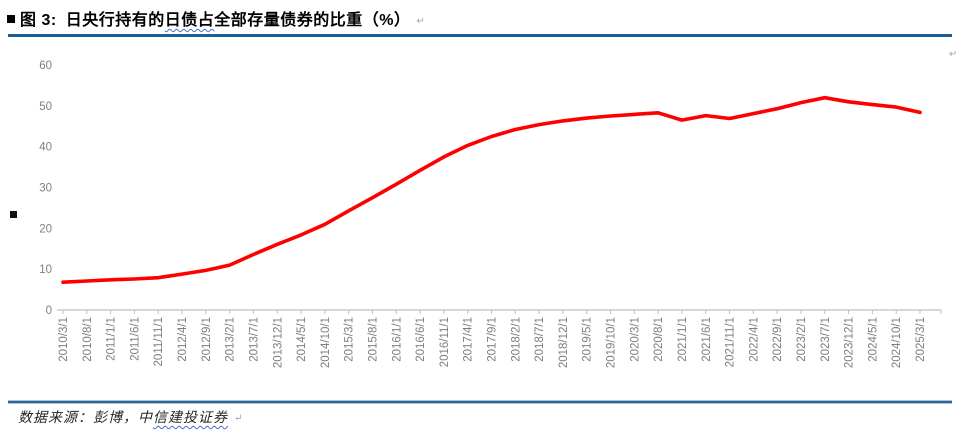 Image resolution: width=960 pixels, height=435 pixels. Describe the element at coordinates (49, 311) in the screenshot. I see `svg-text: 0` at that location.